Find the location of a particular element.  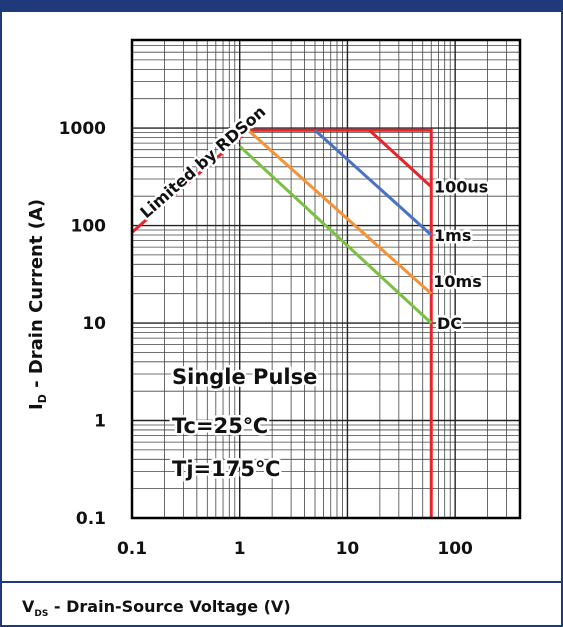

curve-label-1ms: 1ms is located at coordinates (452, 235).